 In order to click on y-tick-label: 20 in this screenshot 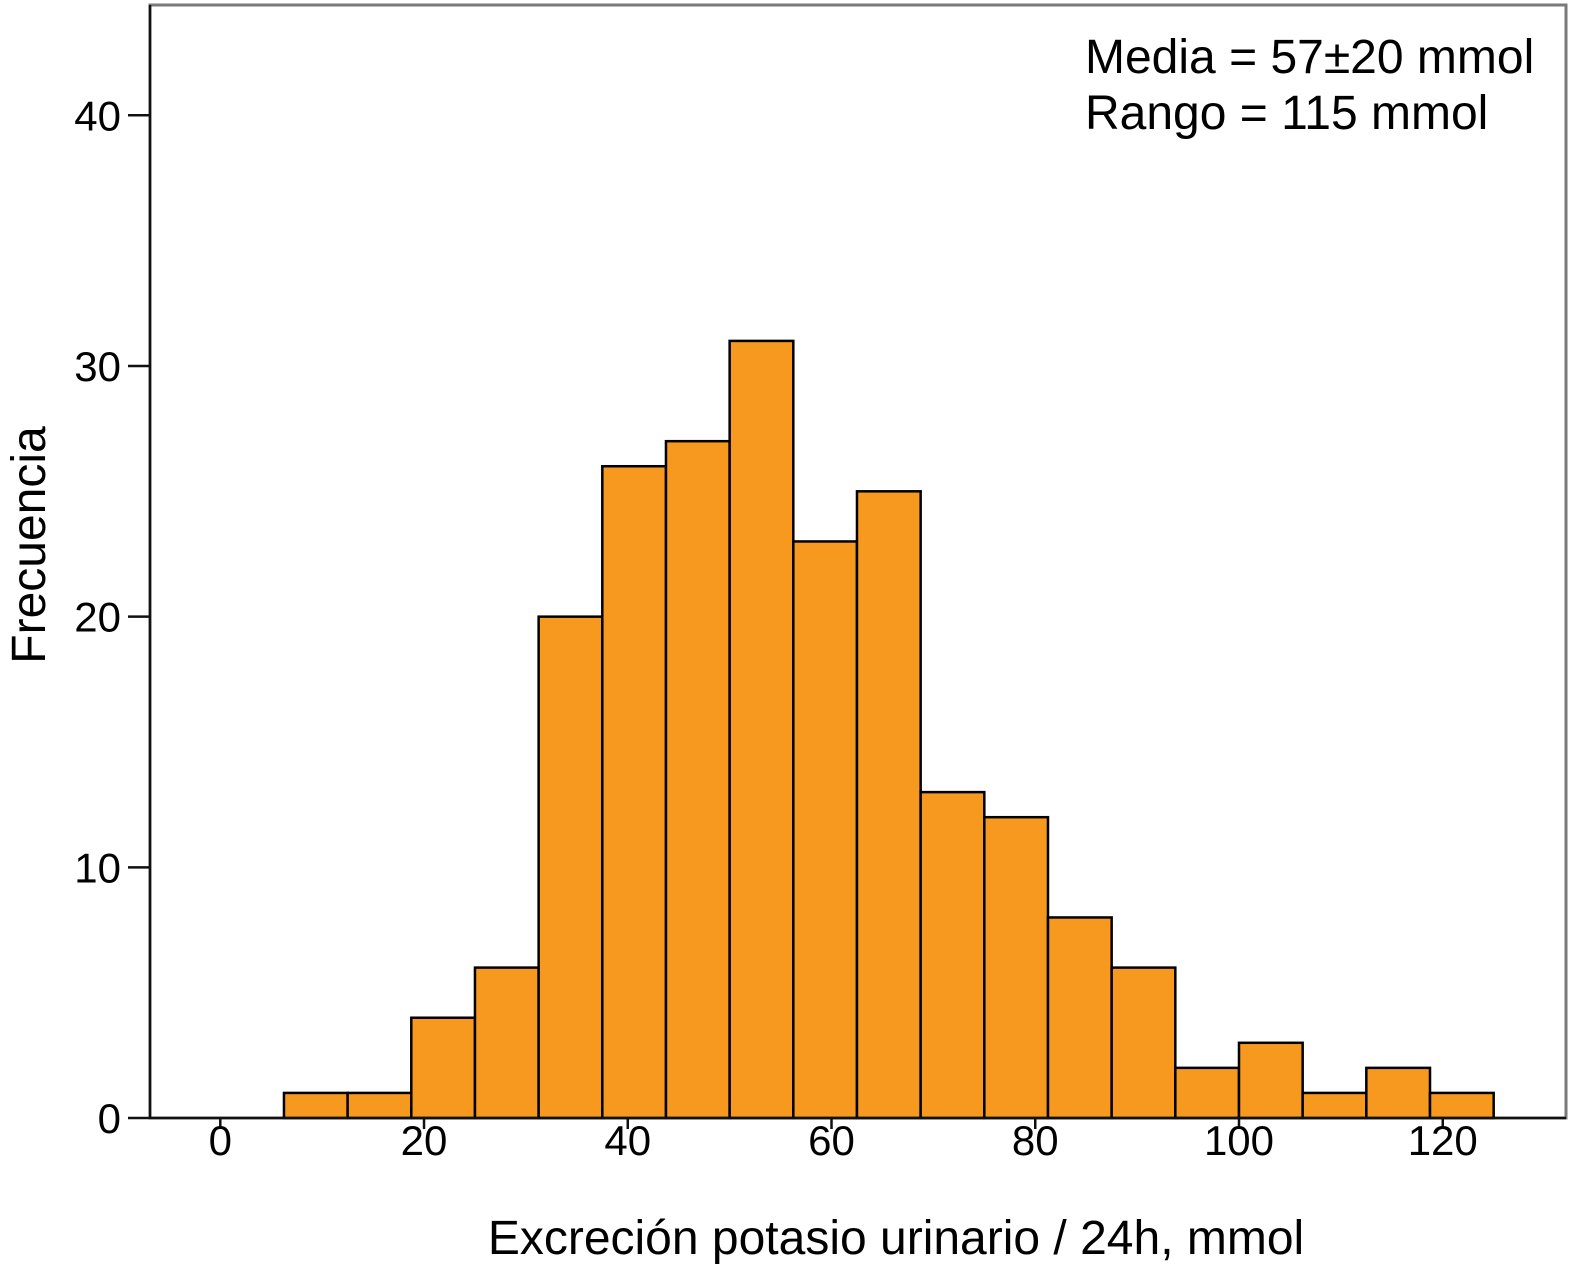, I will do `click(97, 617)`.